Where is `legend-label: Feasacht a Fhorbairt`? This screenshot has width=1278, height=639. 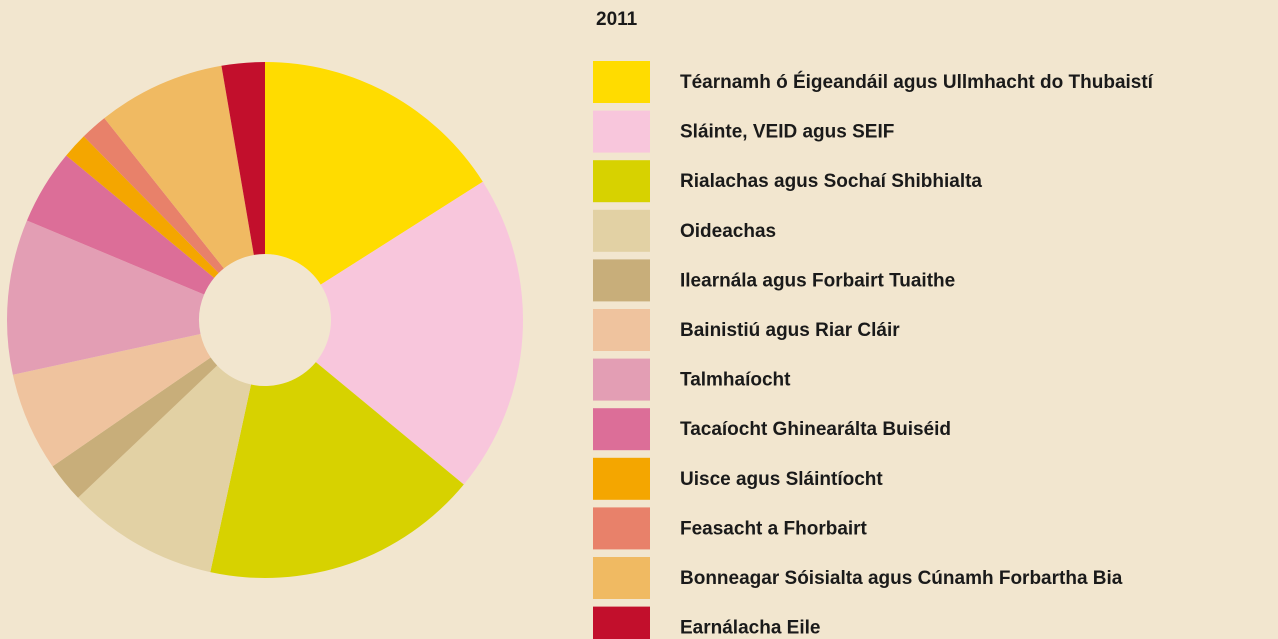 legend-label: Feasacht a Fhorbairt is located at coordinates (774, 528).